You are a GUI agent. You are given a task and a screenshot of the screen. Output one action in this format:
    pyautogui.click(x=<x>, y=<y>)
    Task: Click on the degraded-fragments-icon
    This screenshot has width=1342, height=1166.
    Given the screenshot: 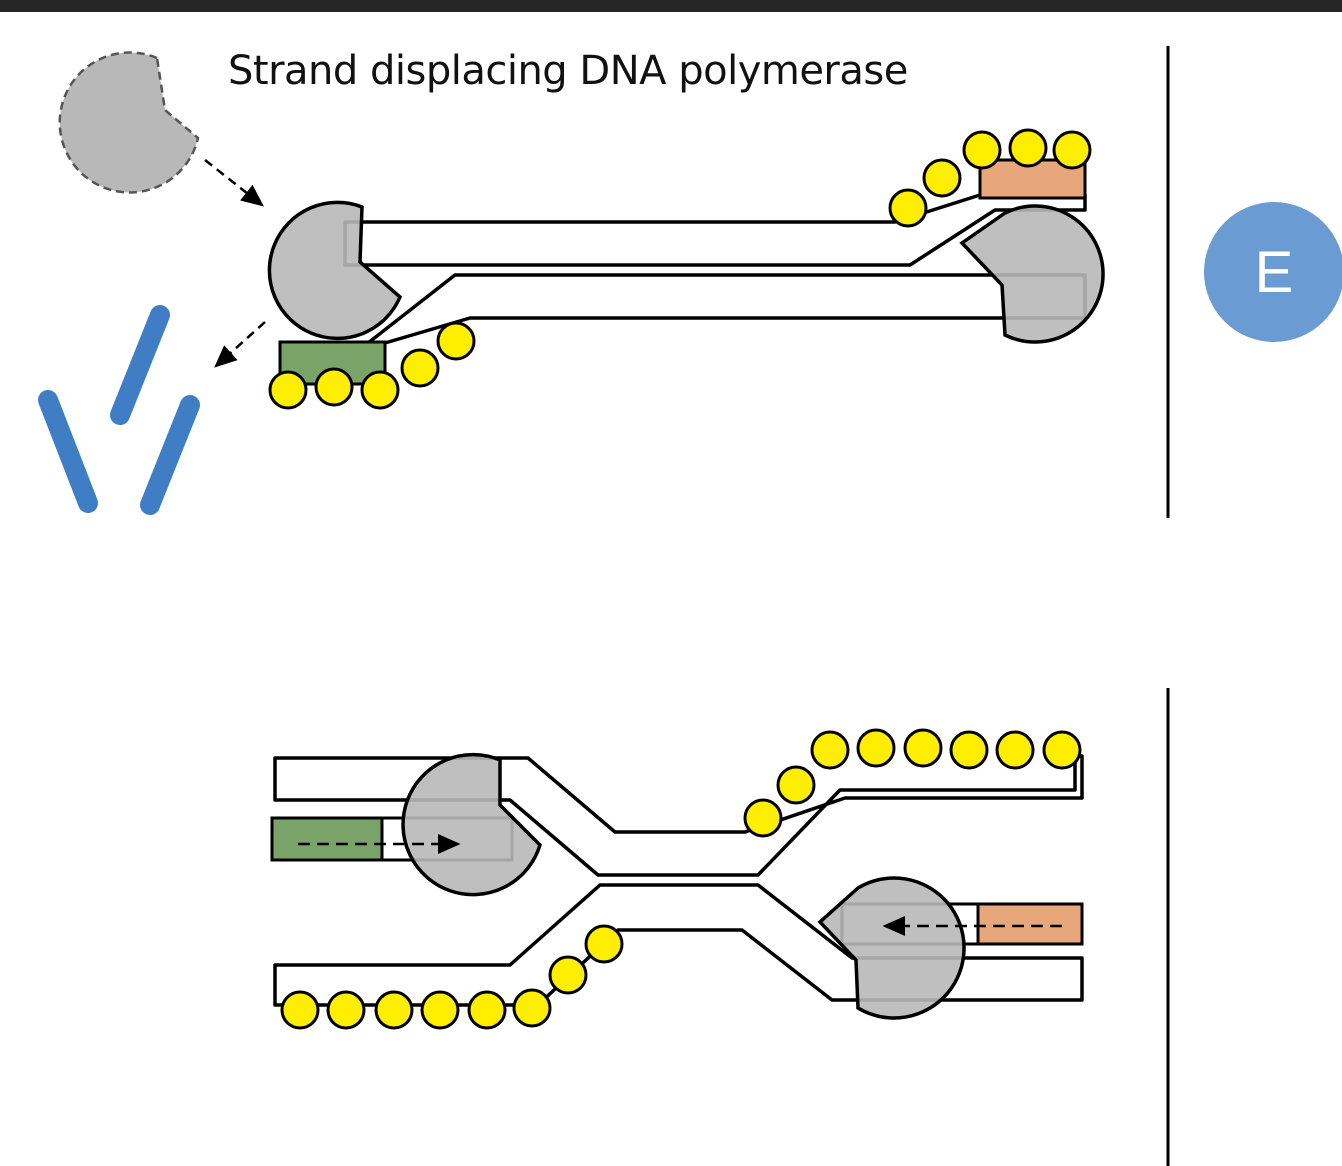 What is the action you would take?
    pyautogui.click(x=119, y=410)
    